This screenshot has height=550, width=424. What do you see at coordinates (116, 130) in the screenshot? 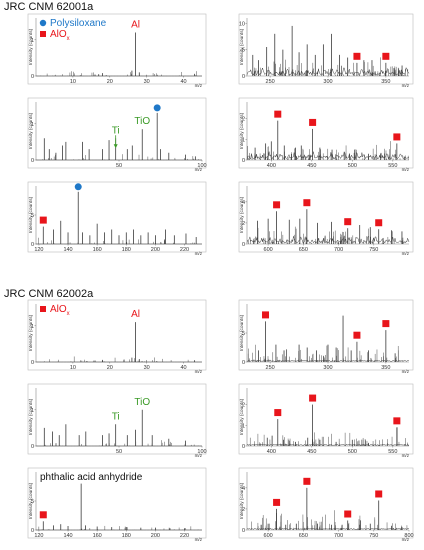
I see `peak-label: Ti` at bounding box center [116, 130].